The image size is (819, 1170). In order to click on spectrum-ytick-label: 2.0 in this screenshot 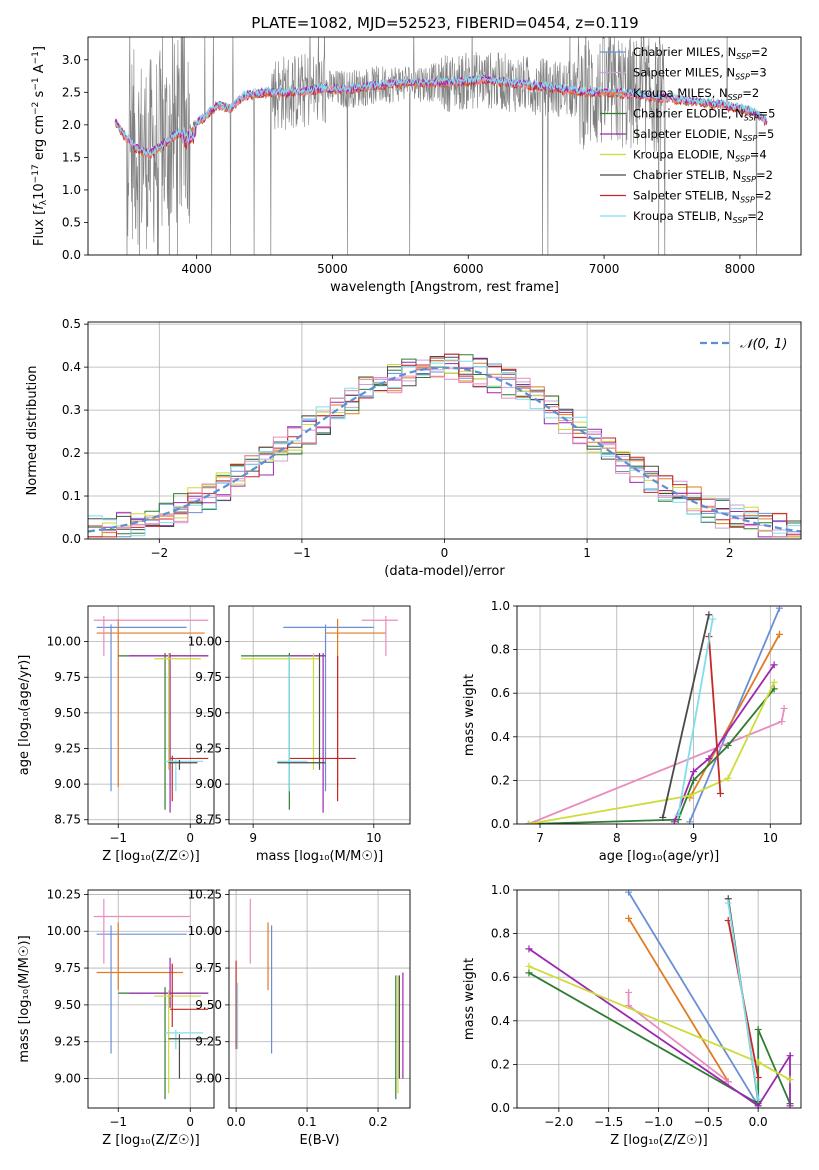, I will do `click(71, 125)`.